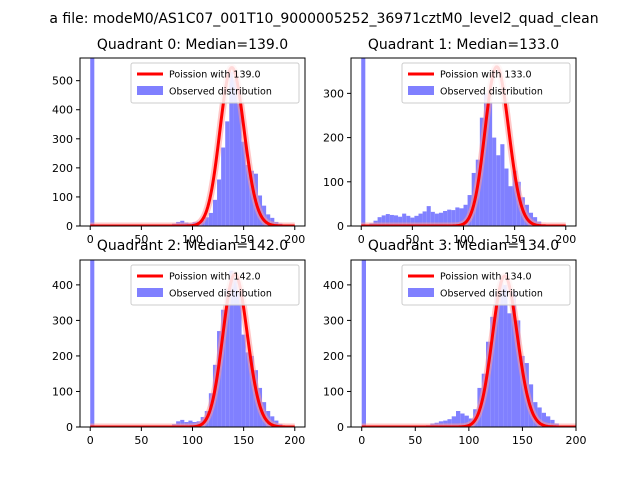 Image resolution: width=640 pixels, height=480 pixels. I want to click on legend-poisson-label: Poission with 142.0, so click(215, 277).